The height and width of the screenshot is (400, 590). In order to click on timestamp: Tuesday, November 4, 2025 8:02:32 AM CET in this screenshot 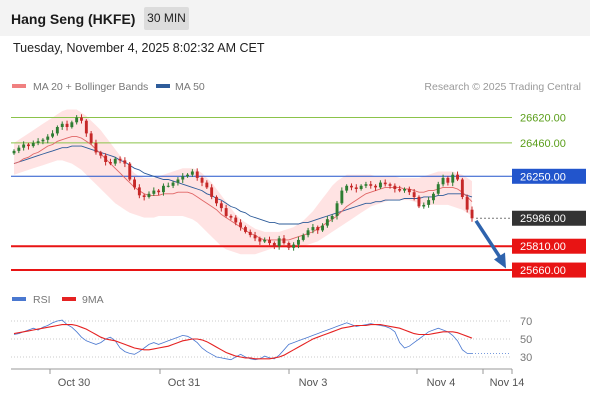, I will do `click(139, 48)`.